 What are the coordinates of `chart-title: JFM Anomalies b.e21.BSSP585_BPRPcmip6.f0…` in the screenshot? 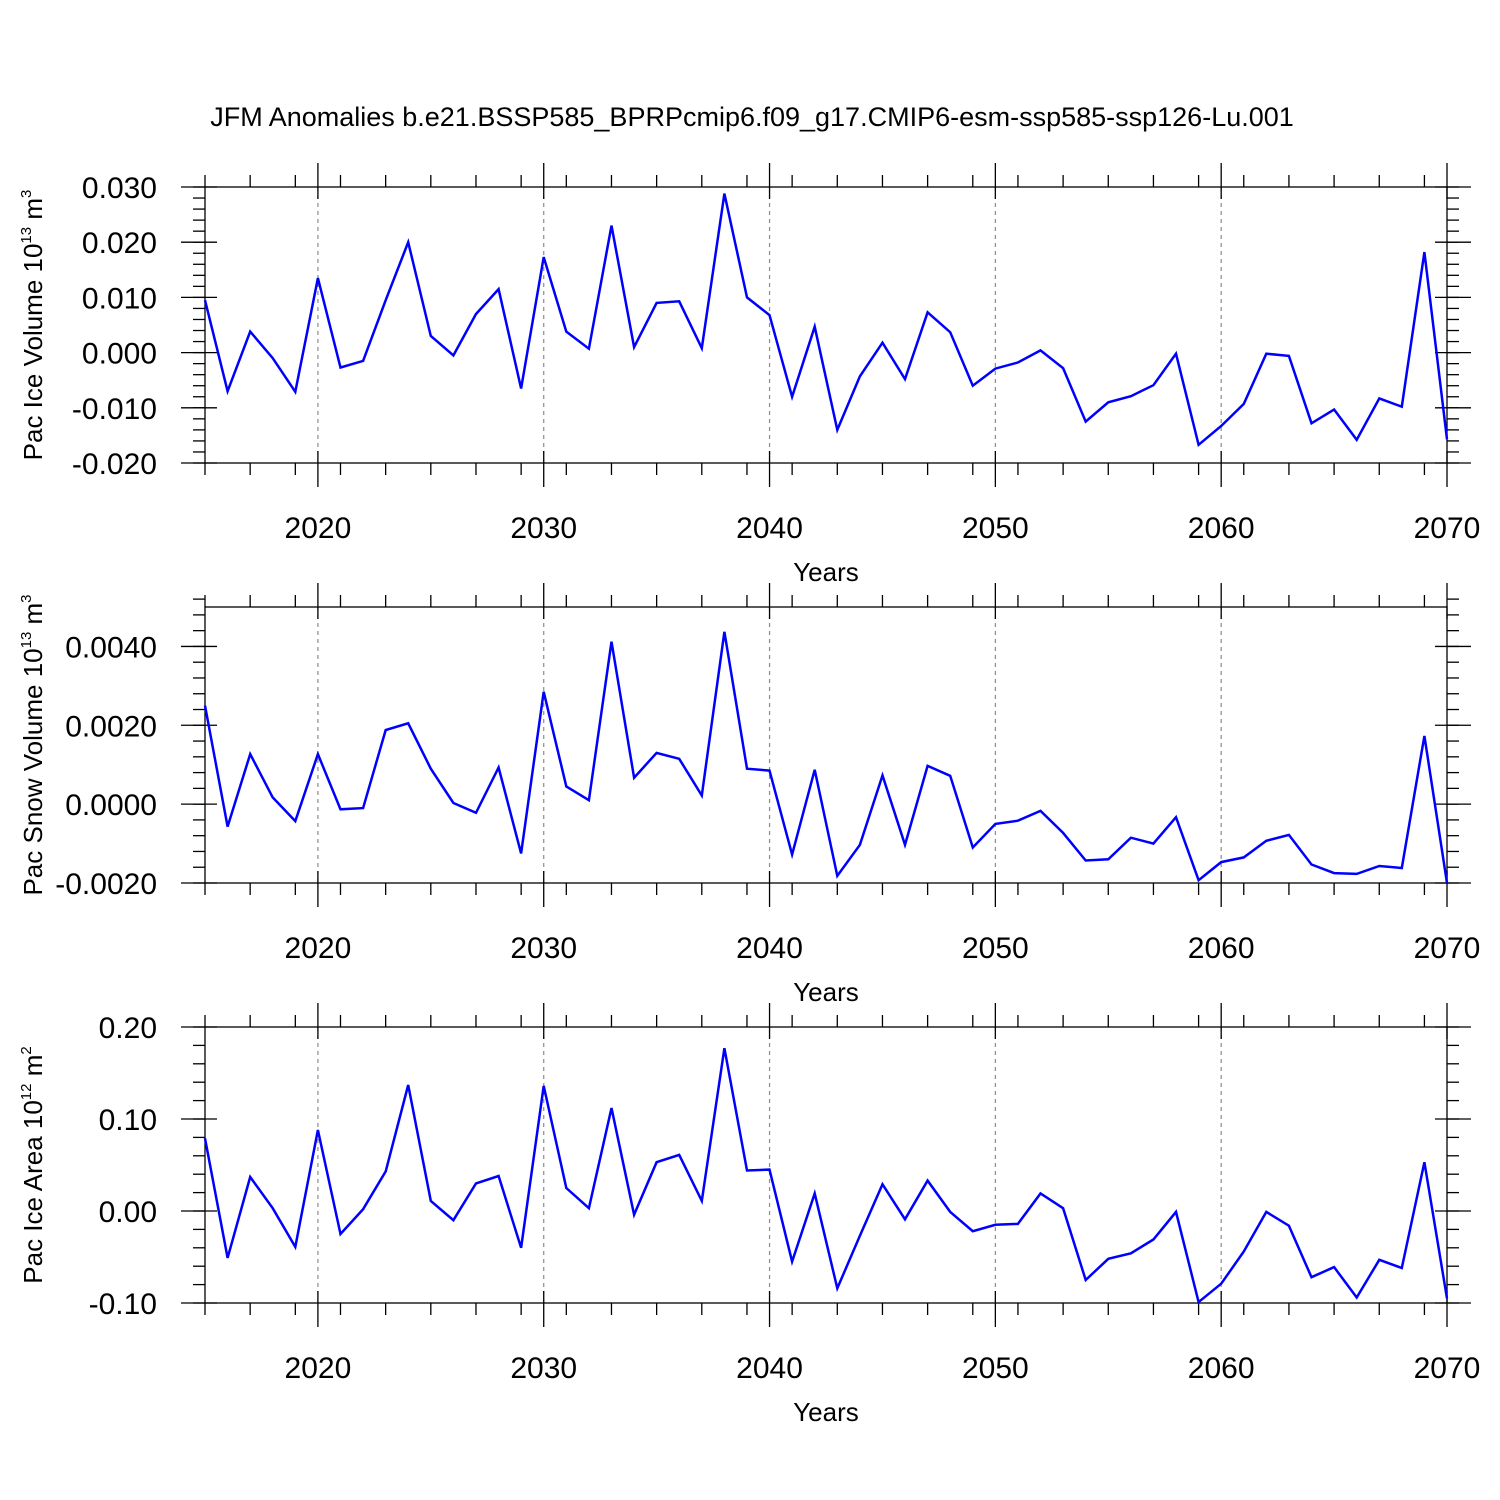 It's located at (752, 117).